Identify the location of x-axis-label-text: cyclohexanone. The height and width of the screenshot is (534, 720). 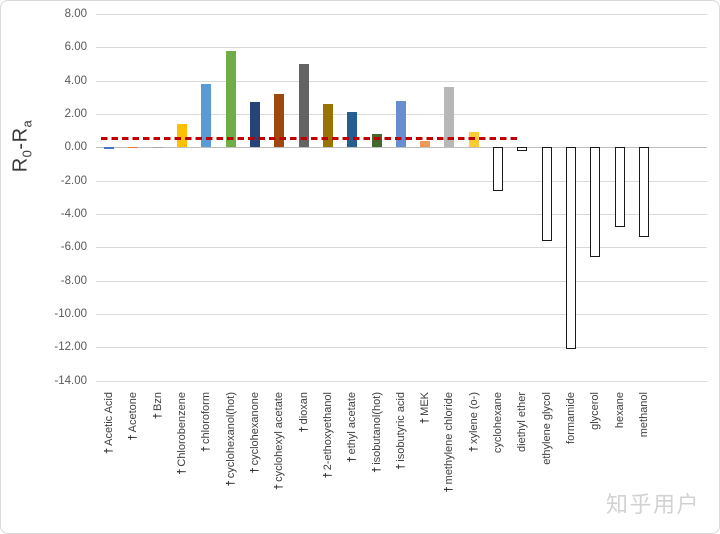
(254, 429).